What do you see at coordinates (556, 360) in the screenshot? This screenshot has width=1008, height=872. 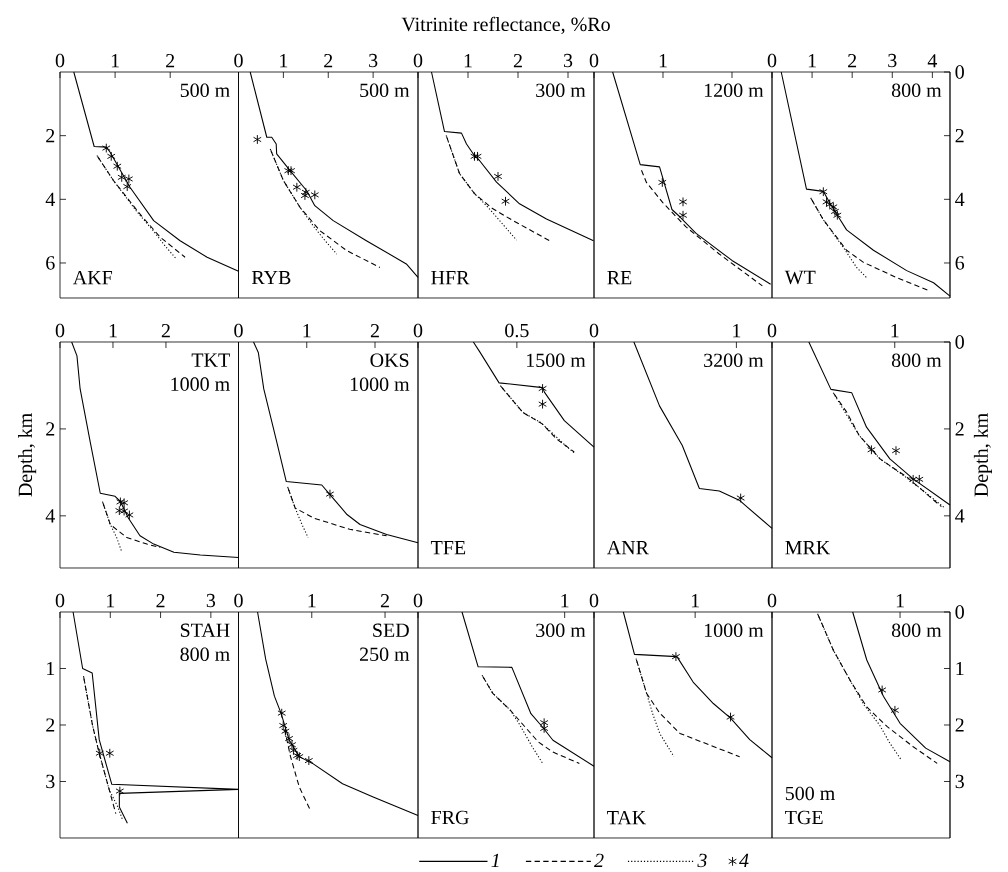 I see `annotation: 1500 m` at bounding box center [556, 360].